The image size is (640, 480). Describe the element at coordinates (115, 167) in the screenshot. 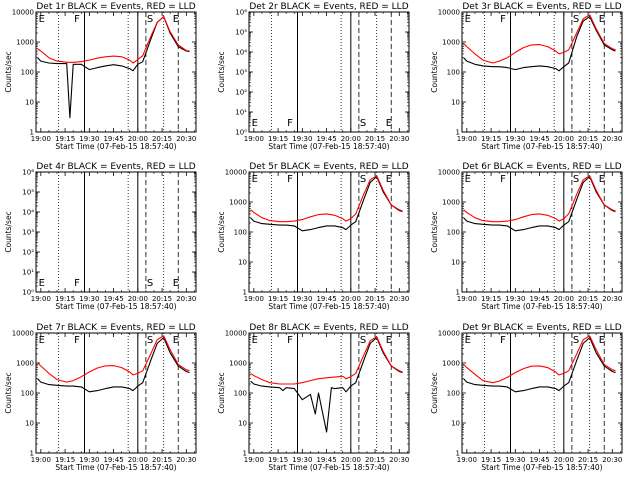

I see `panel-title: Det 4r BLACK = Events, RED = LLD` at that location.